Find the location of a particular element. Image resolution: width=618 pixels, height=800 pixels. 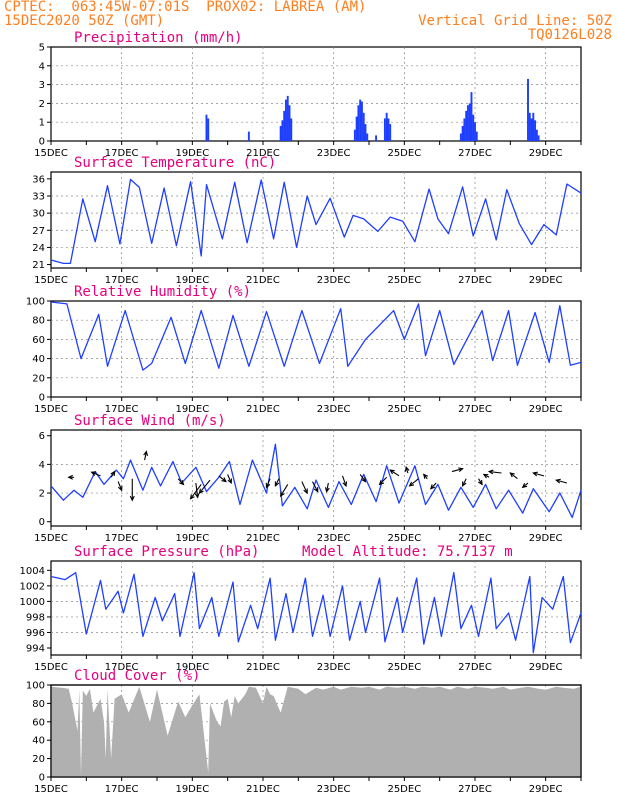

wind-xtick-label: 29DEC is located at coordinates (546, 538).